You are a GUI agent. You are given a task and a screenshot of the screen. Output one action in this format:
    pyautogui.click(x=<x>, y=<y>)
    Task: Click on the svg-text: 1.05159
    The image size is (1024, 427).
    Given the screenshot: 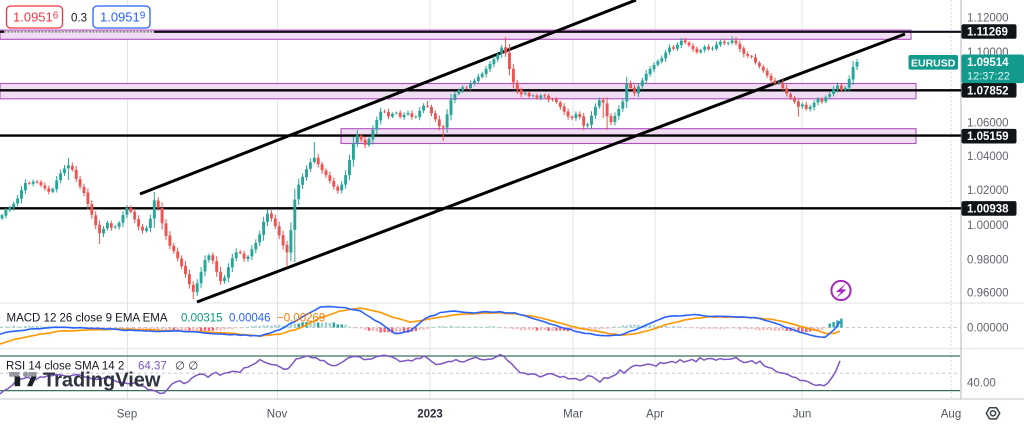 What is the action you would take?
    pyautogui.click(x=988, y=137)
    